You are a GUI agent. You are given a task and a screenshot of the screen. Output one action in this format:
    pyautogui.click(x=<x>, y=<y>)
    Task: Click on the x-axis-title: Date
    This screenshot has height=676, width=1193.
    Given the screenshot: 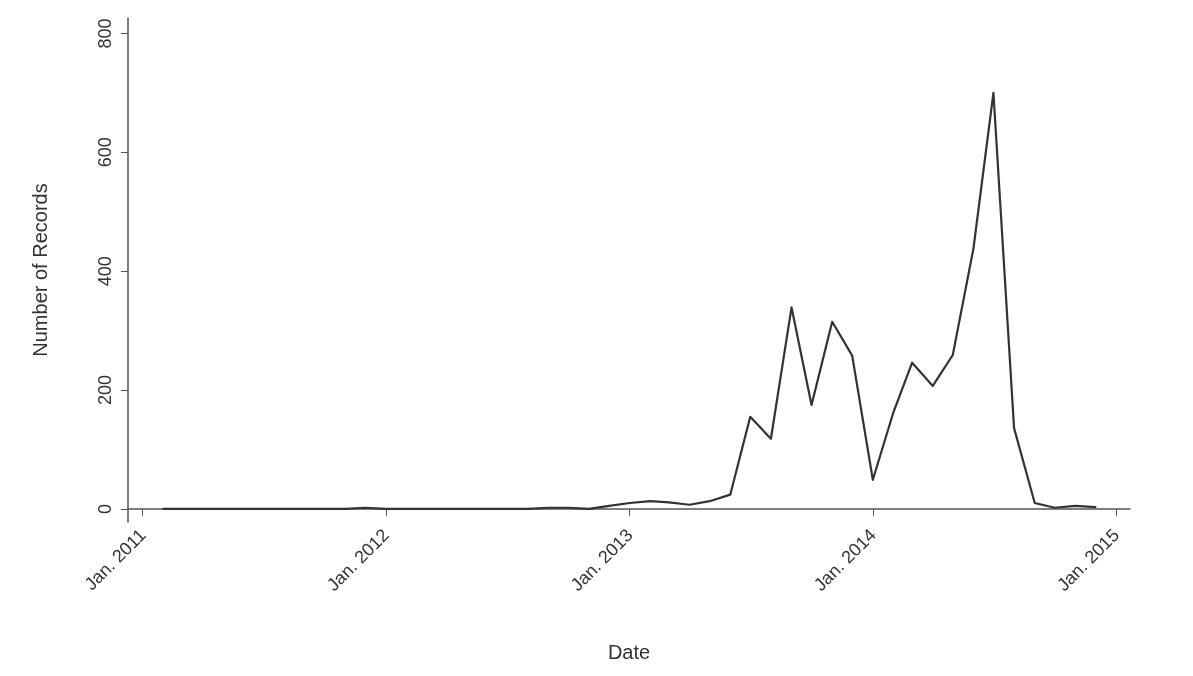 What is the action you would take?
    pyautogui.click(x=629, y=652)
    